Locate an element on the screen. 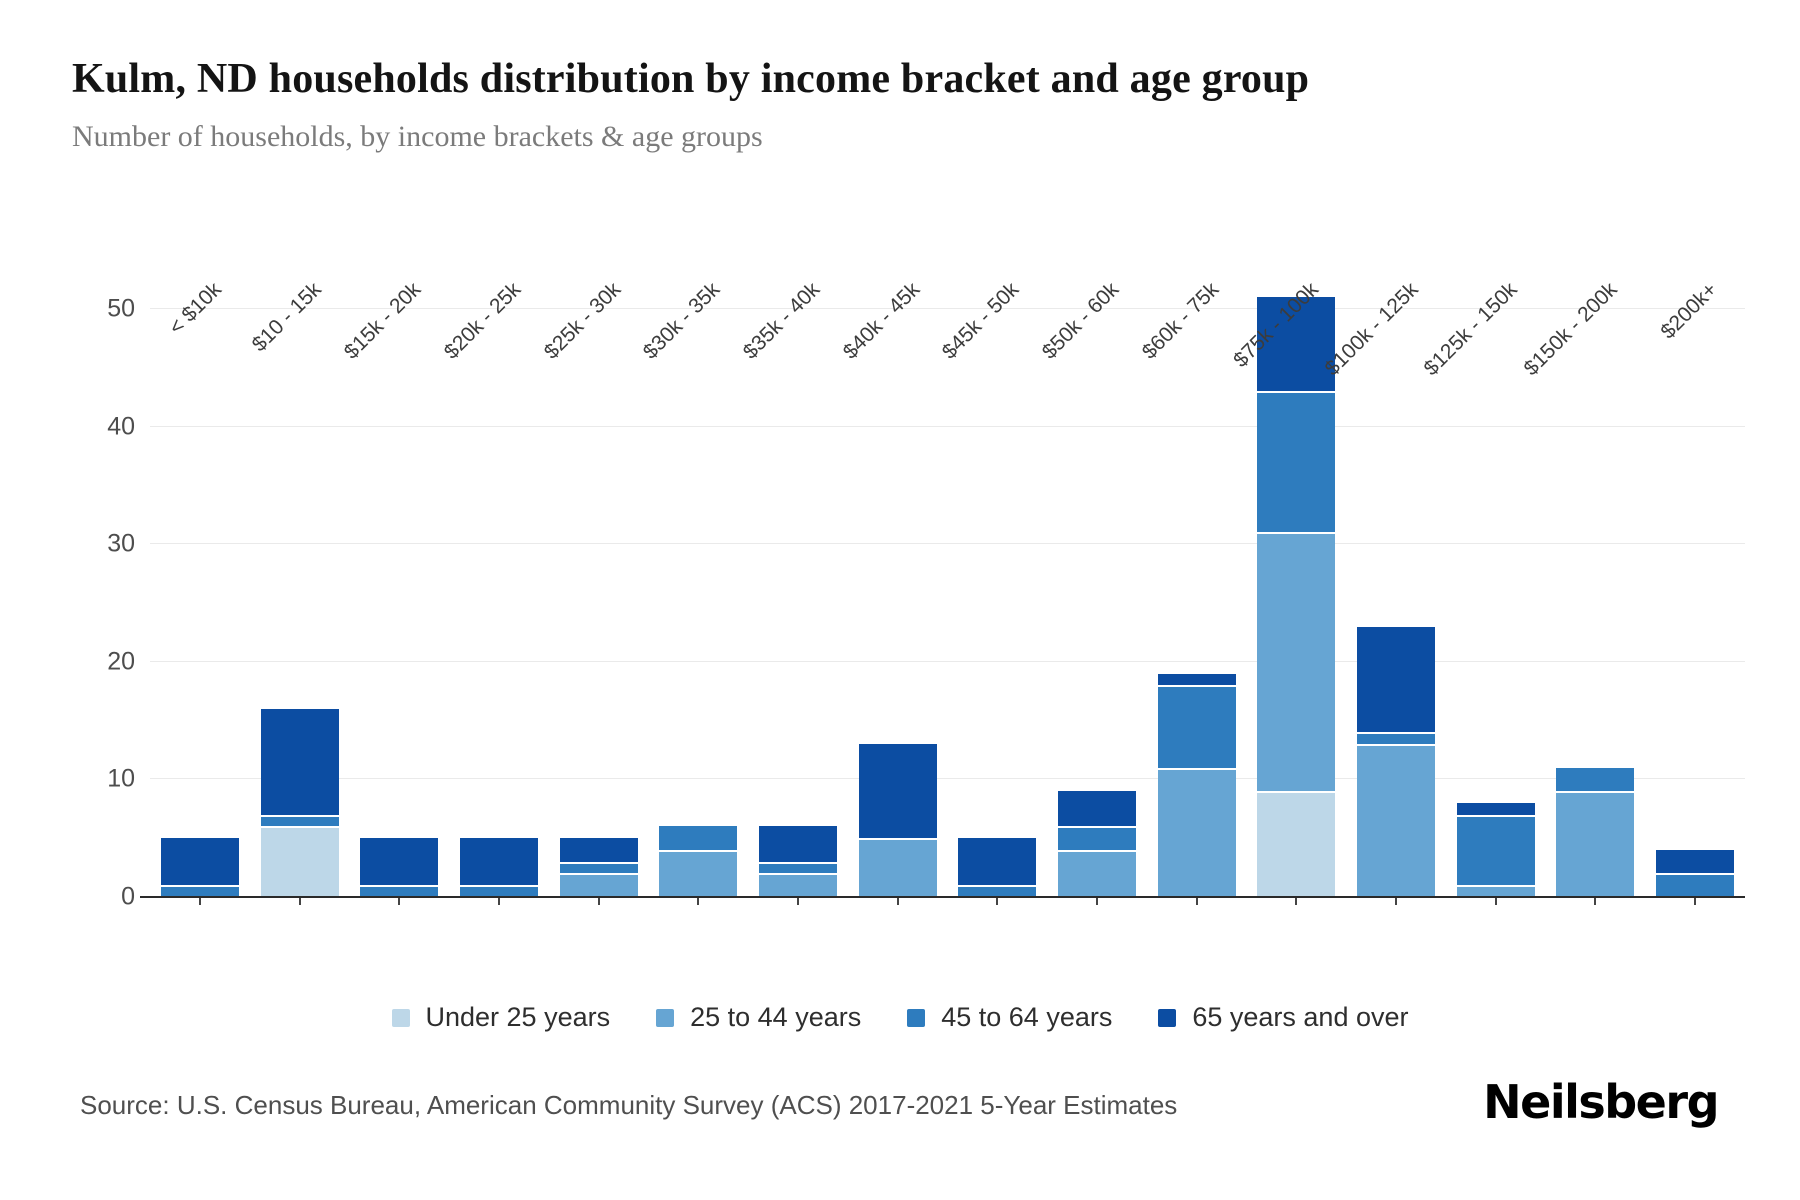  bar-column: $10 - 15k is located at coordinates (298, 583).